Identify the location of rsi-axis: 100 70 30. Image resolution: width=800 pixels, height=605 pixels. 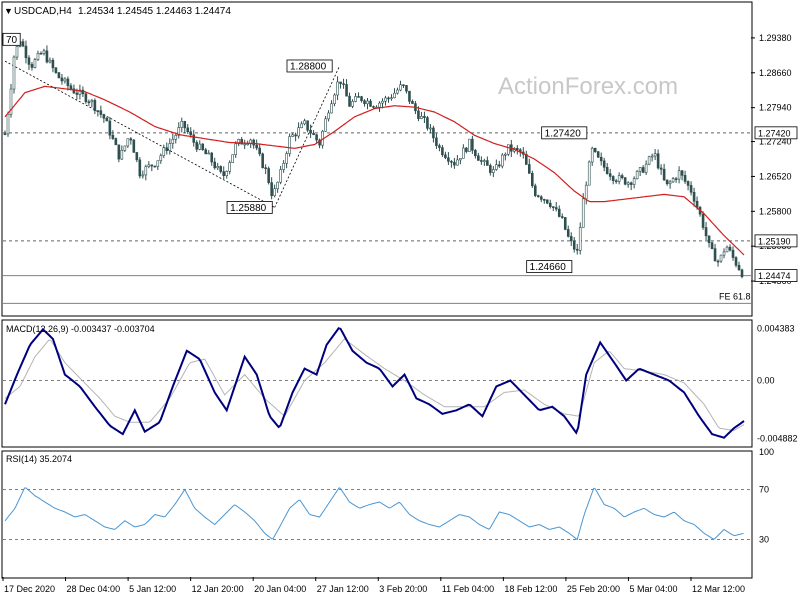
(766, 496).